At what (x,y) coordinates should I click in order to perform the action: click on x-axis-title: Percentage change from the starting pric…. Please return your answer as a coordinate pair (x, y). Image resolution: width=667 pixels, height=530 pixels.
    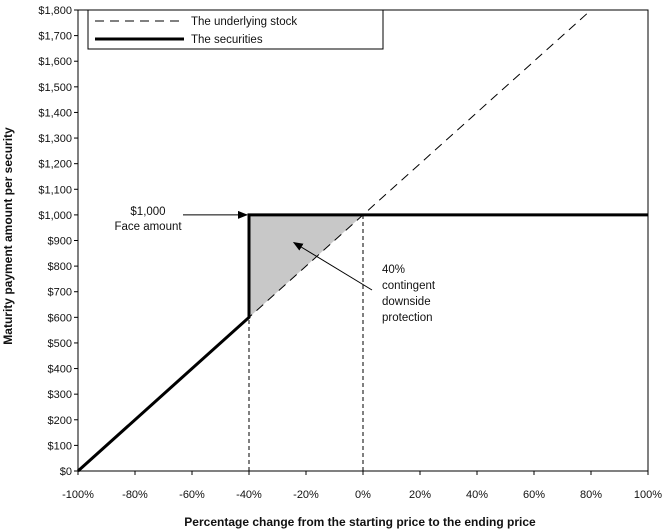
    Looking at the image, I should click on (360, 522).